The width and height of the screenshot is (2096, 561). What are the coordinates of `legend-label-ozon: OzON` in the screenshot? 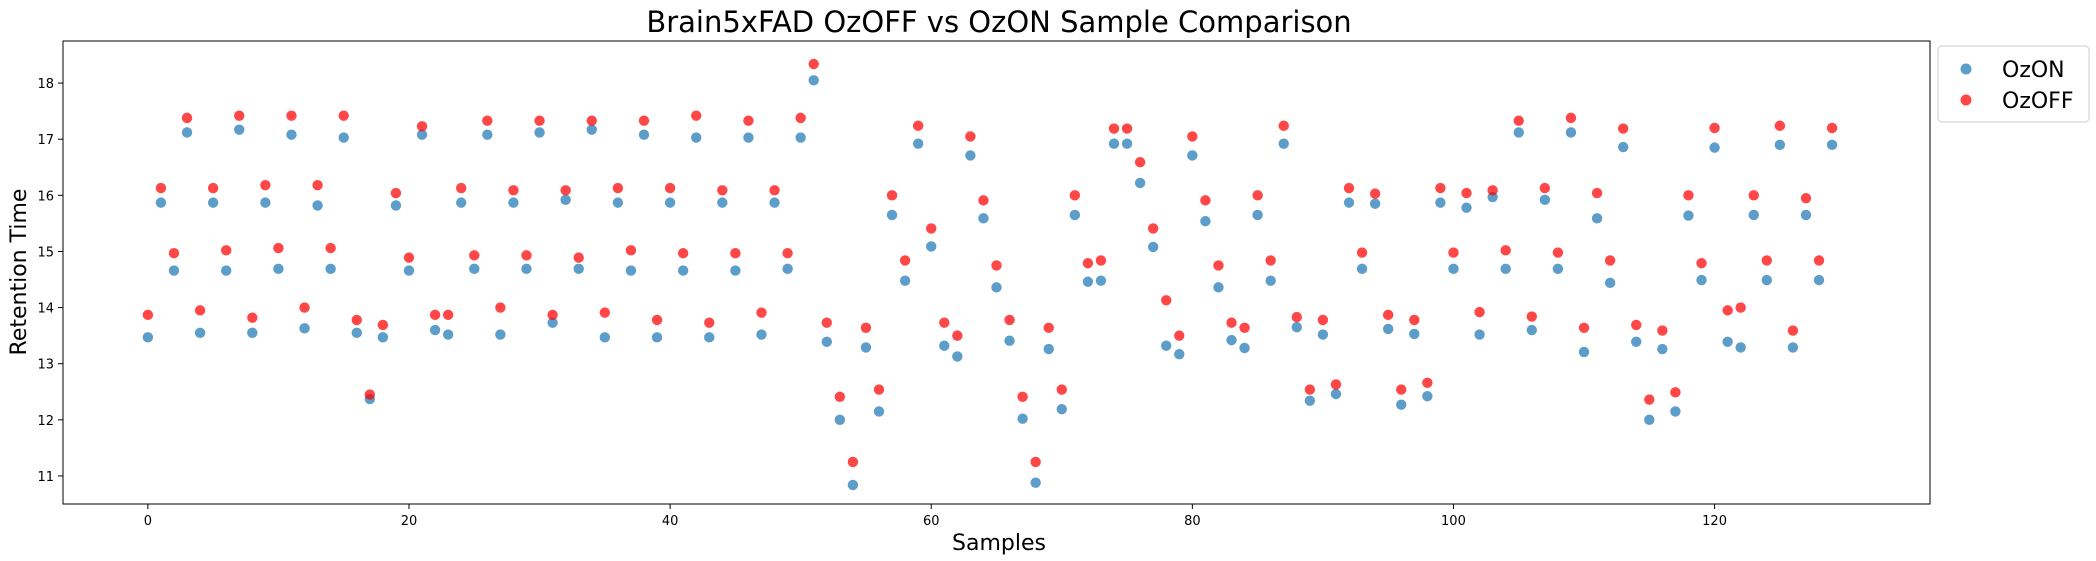 It's located at (2033, 70).